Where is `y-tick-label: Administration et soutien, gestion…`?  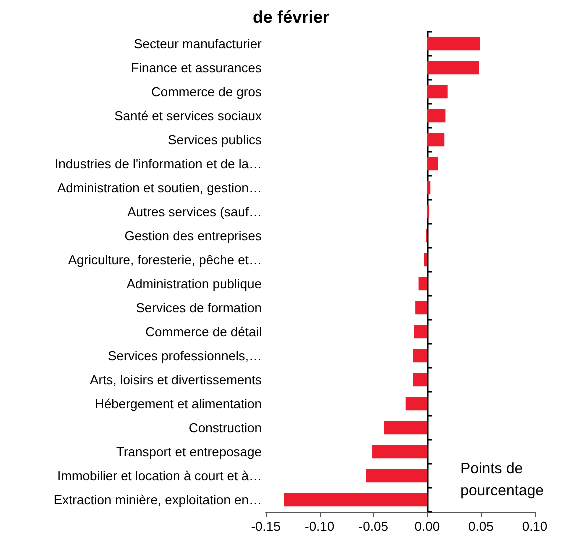
y-tick-label: Administration et soutien, gestion… is located at coordinates (160, 188).